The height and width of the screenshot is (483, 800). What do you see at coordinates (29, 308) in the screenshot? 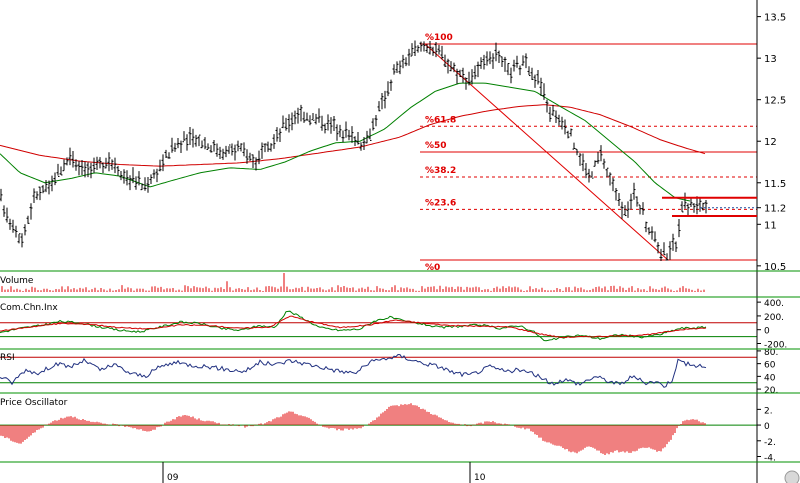
I see `cci-panel-title: Com.Chn.Inx` at bounding box center [29, 308].